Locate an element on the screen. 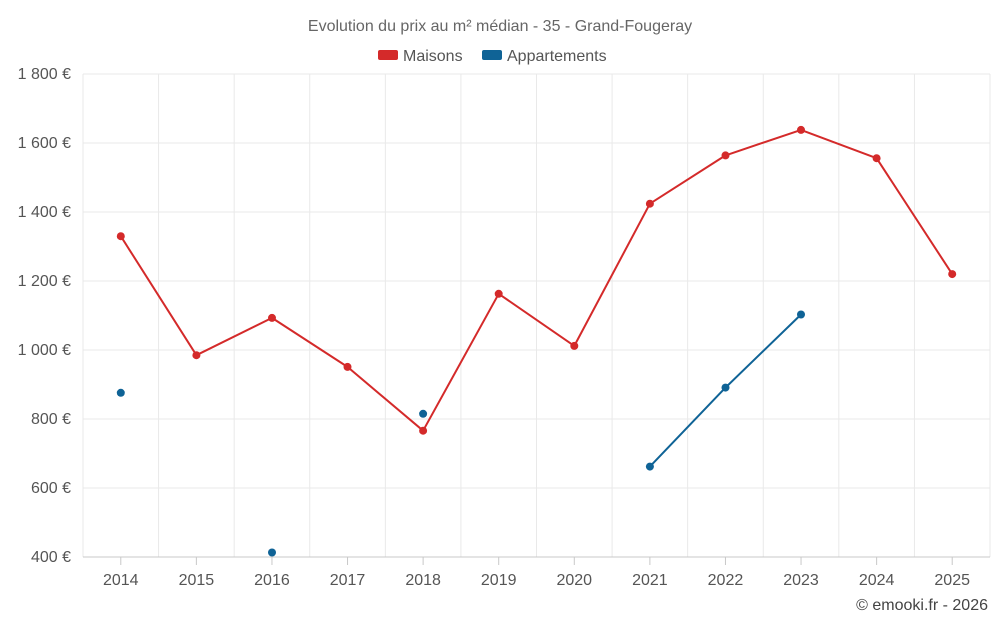 The width and height of the screenshot is (1000, 630). data-point-appartements-2014 is located at coordinates (120, 392).